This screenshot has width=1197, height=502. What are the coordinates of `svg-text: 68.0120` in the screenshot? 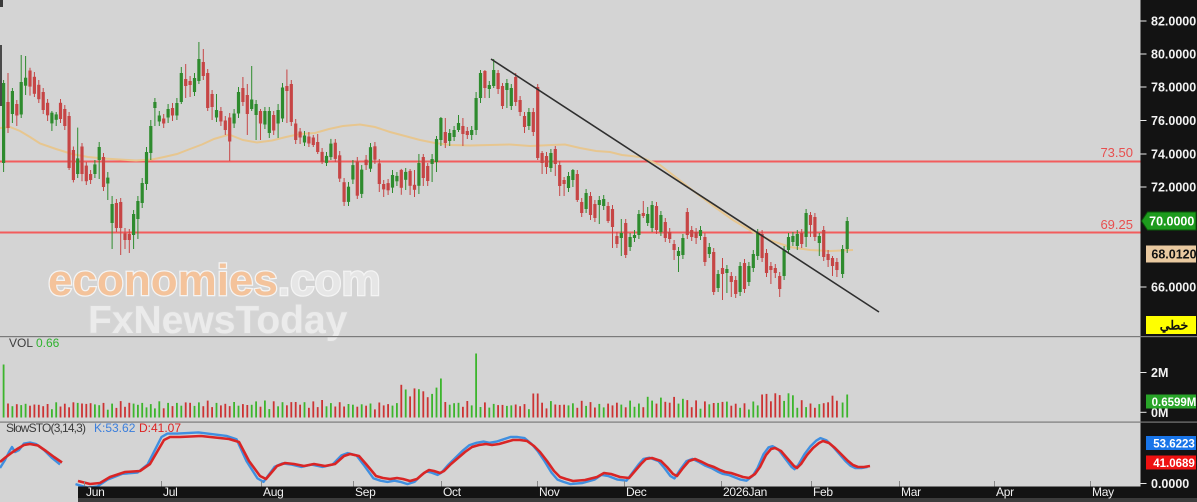 It's located at (1173, 255).